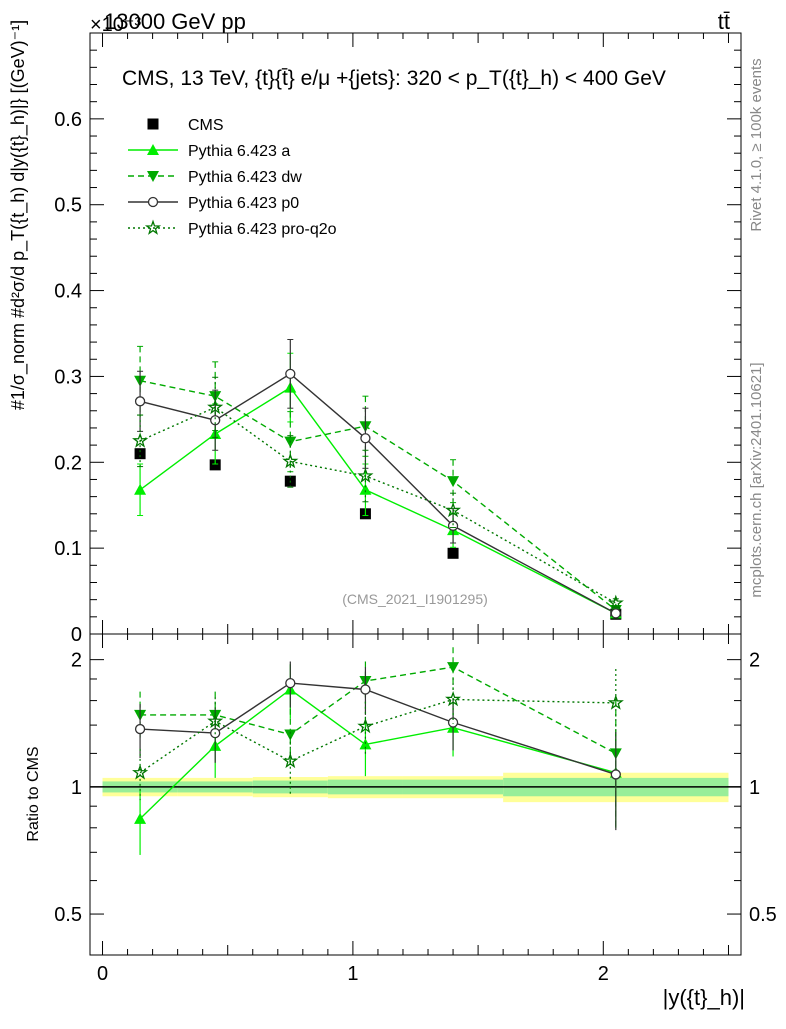  What do you see at coordinates (245, 177) in the screenshot?
I see `legend-label: Pythia 6.423 dw` at bounding box center [245, 177].